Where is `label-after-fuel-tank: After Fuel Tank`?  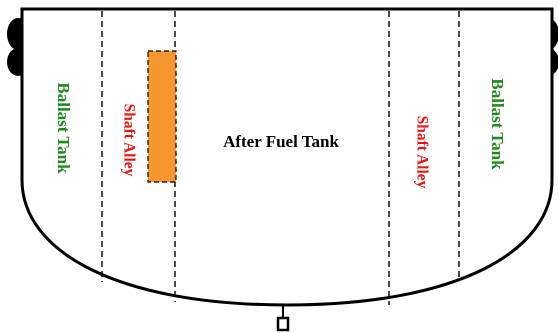
label-after-fuel-tank: After Fuel Tank is located at coordinates (281, 141).